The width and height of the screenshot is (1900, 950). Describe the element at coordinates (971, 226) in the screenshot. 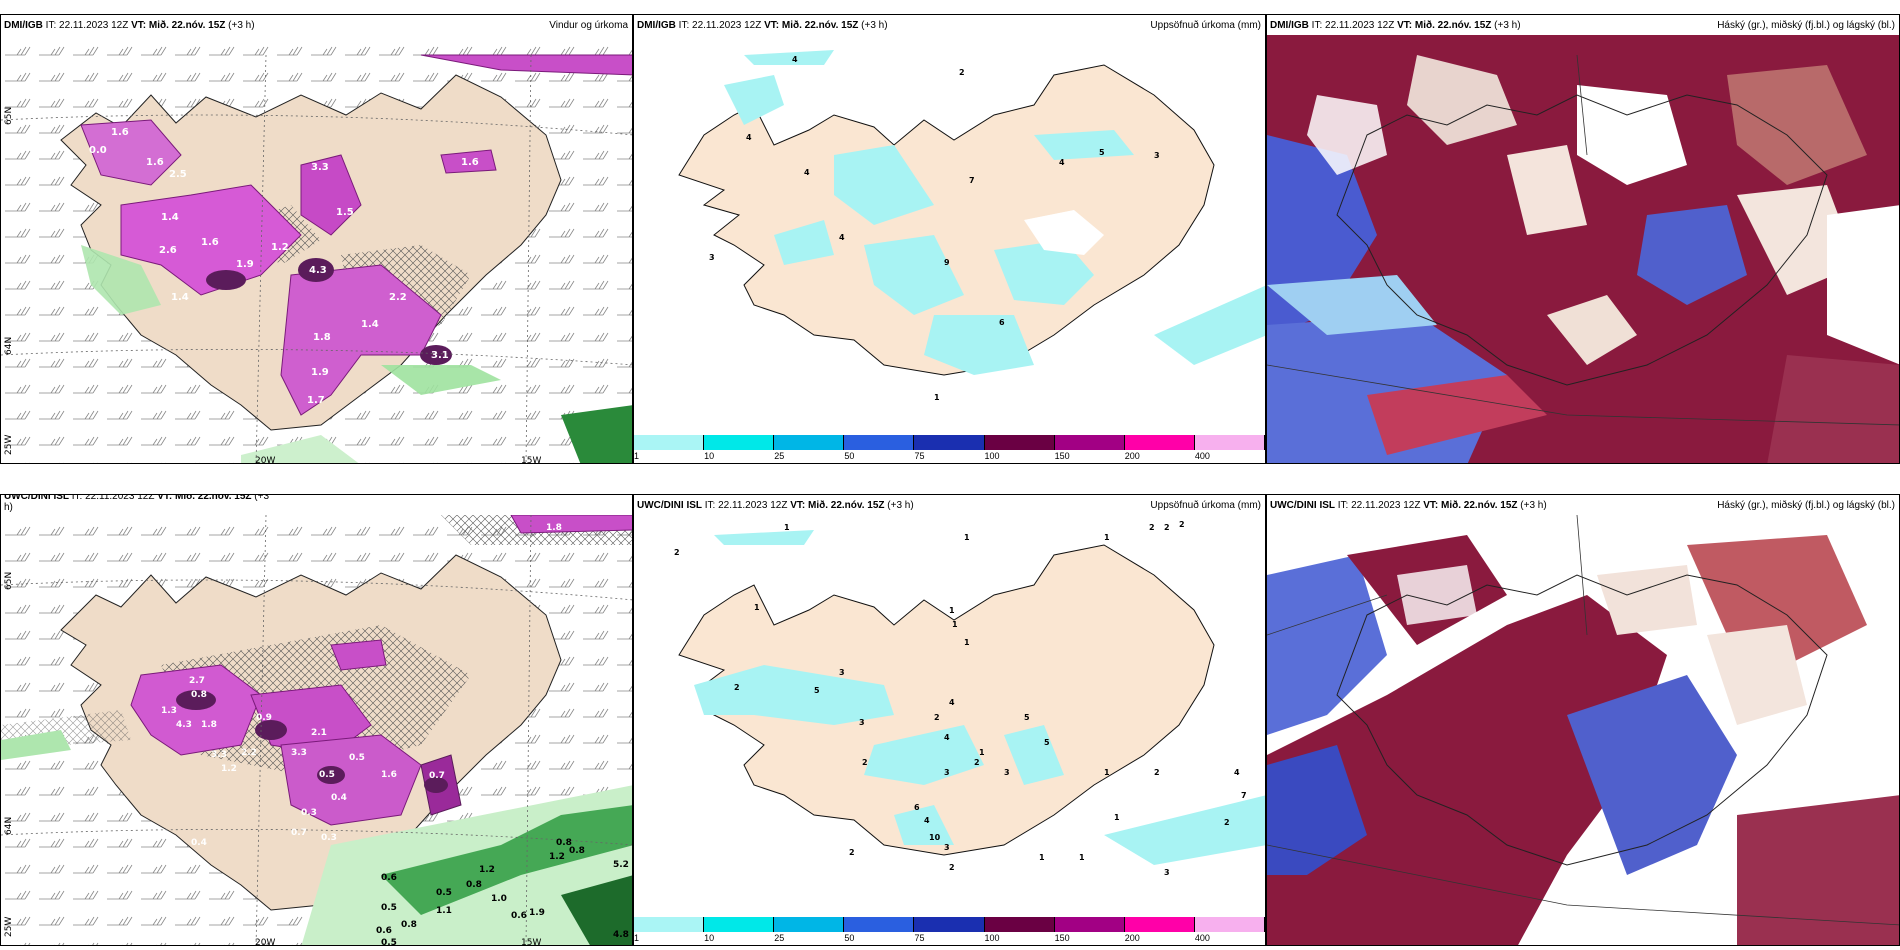

I see `accum-precip-map: 4 2 4 4 7 4 5 3 4 9 6 3 1` at that location.